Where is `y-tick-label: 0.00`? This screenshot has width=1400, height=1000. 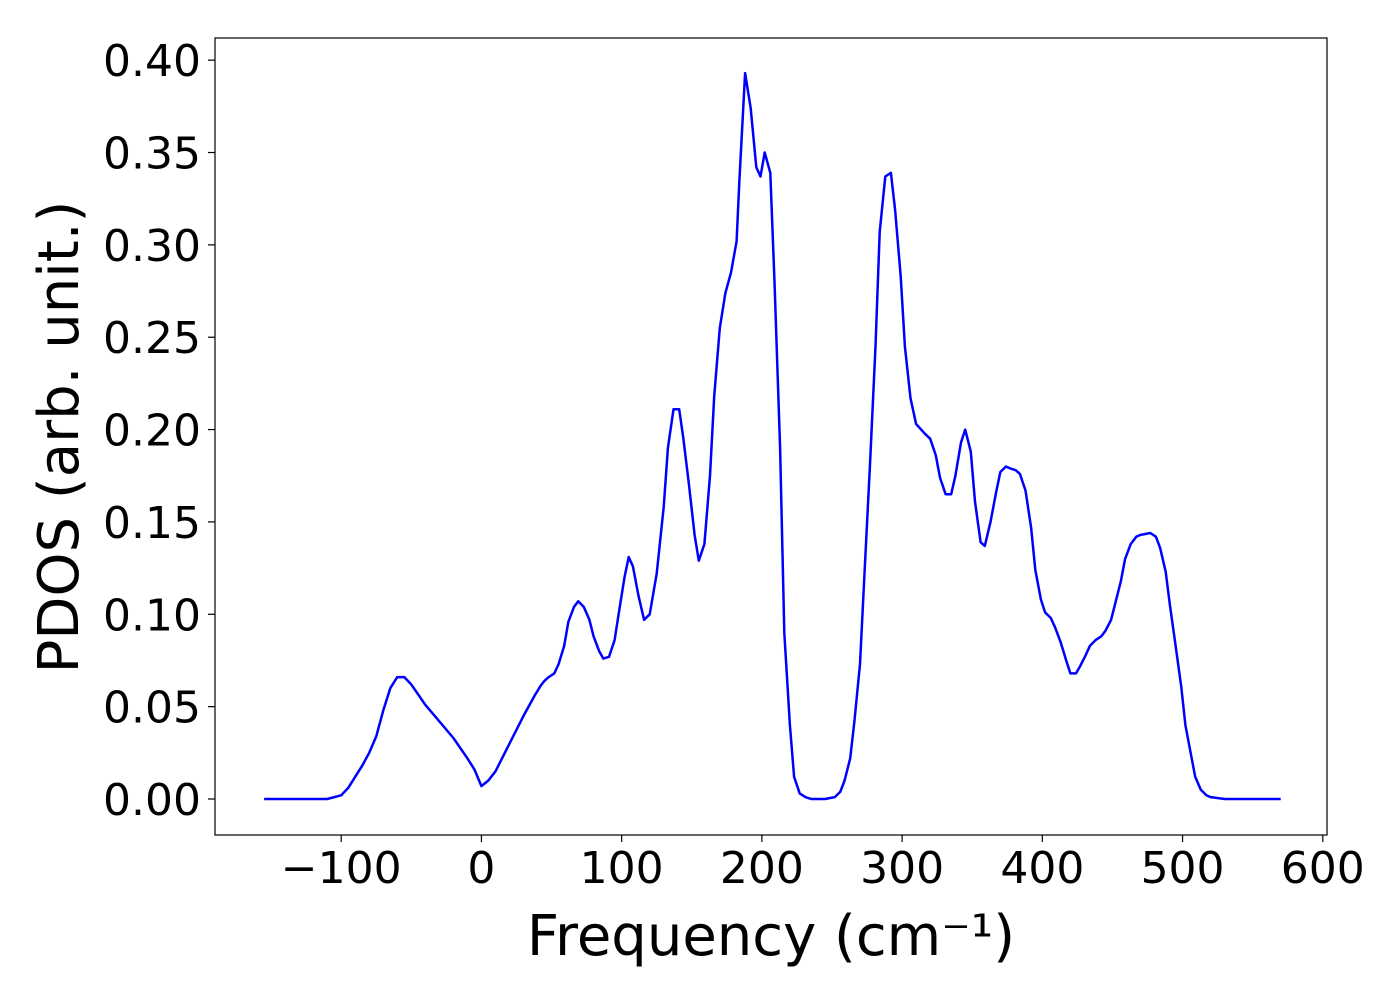
y-tick-label: 0.00 is located at coordinates (152, 800).